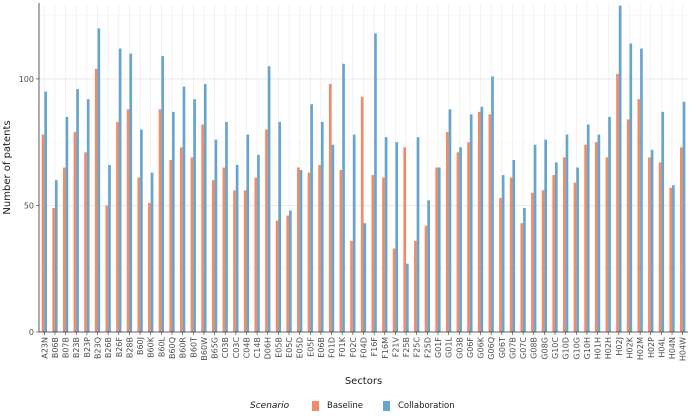 Image resolution: width=691 pixels, height=416 pixels. What do you see at coordinates (450, 221) in the screenshot?
I see `bar-collaboration-g01l` at bounding box center [450, 221].